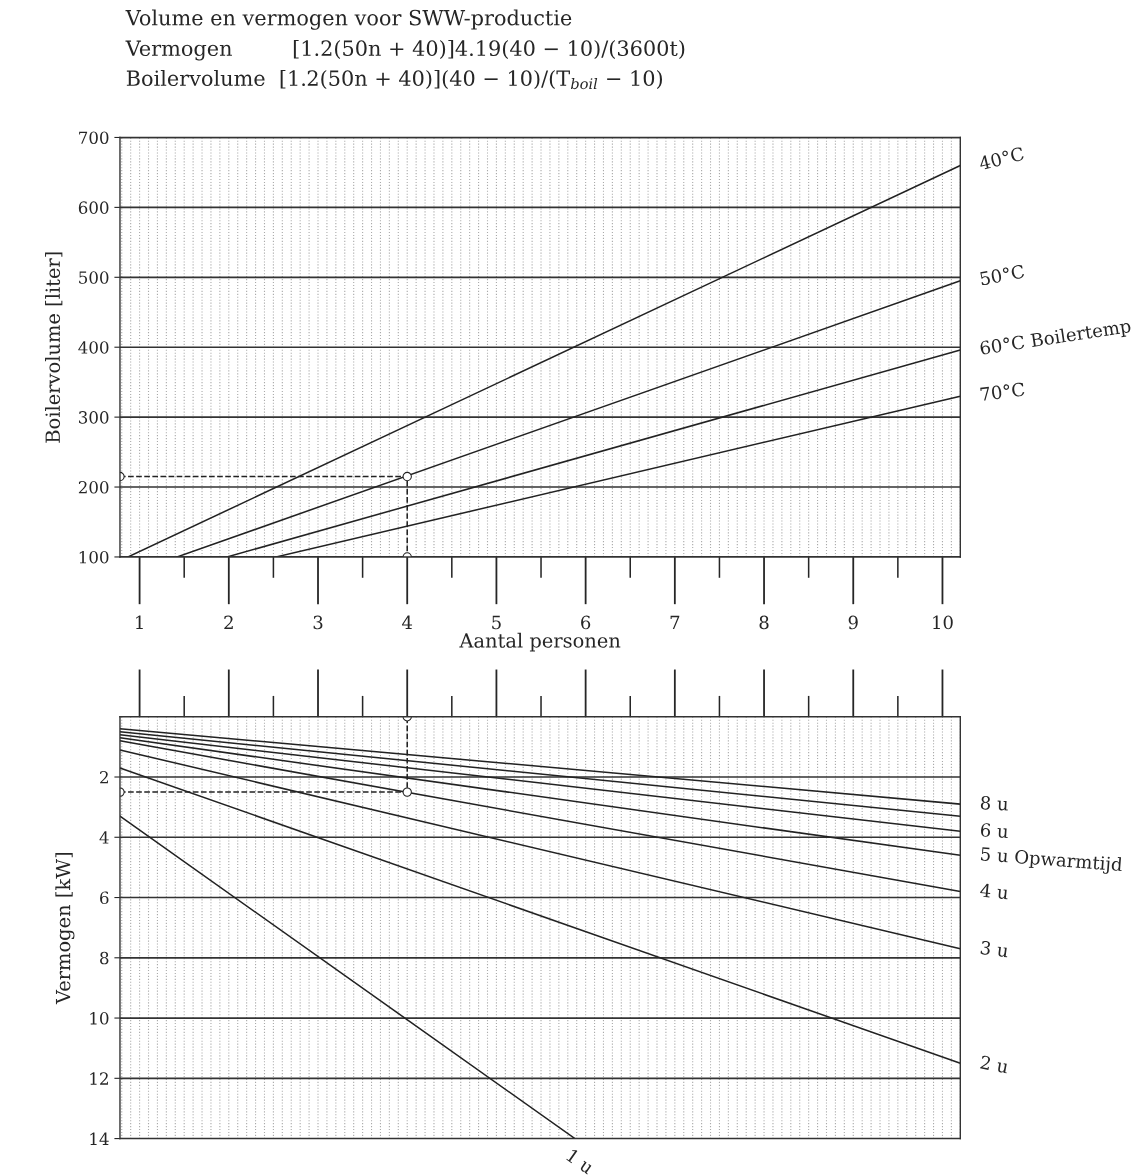 Image resolution: width=1148 pixels, height=1175 pixels. What do you see at coordinates (586, 622) in the screenshot?
I see `x-tick-label: 6` at bounding box center [586, 622].